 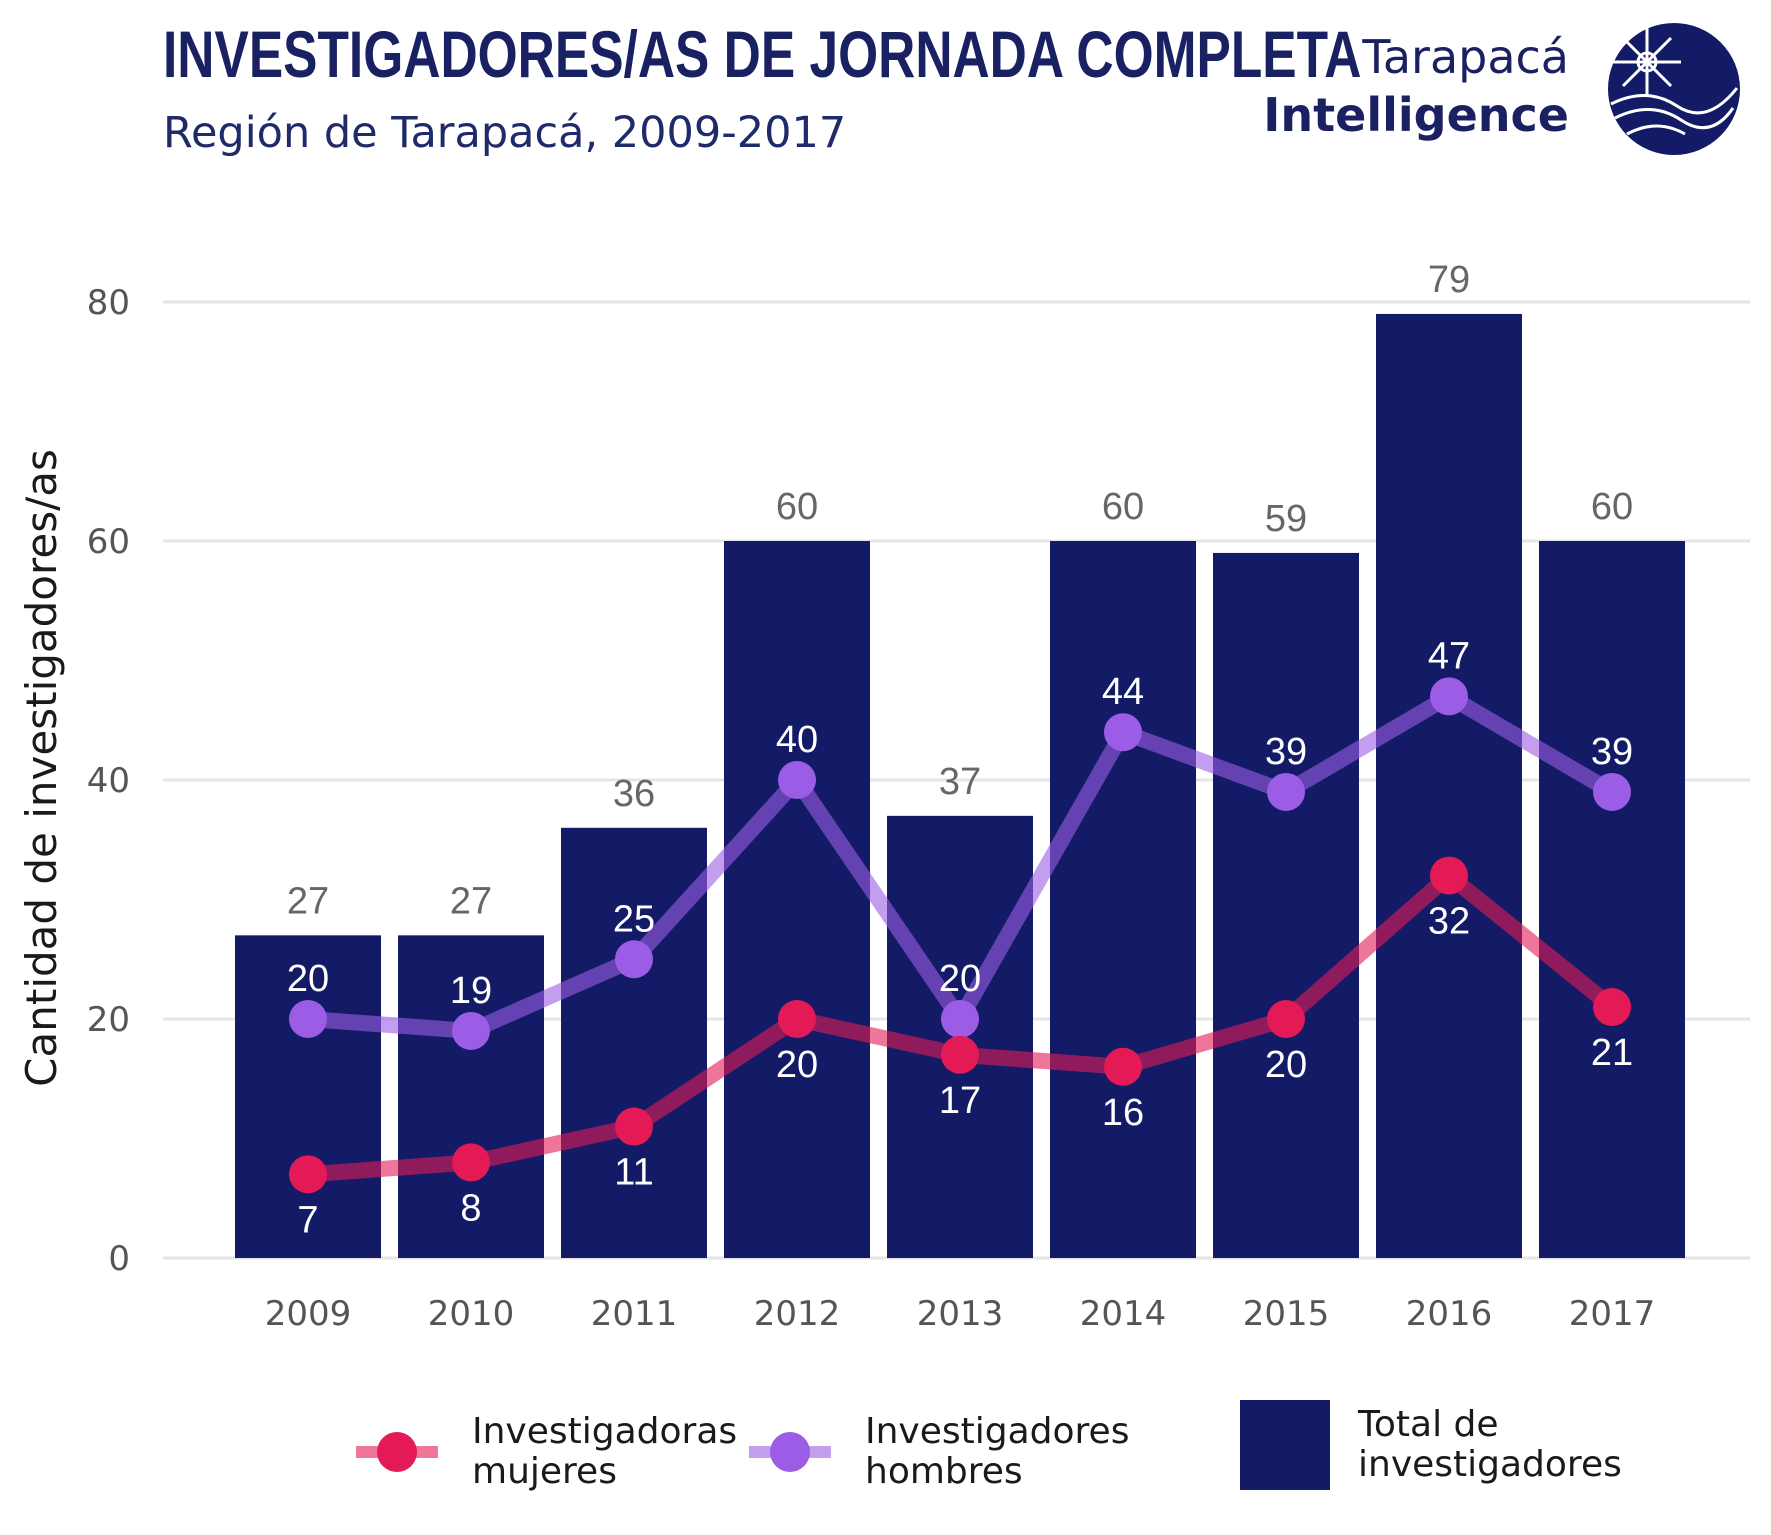 What do you see at coordinates (797, 740) in the screenshot?
I see `point-label-hombres-2012: 40` at bounding box center [797, 740].